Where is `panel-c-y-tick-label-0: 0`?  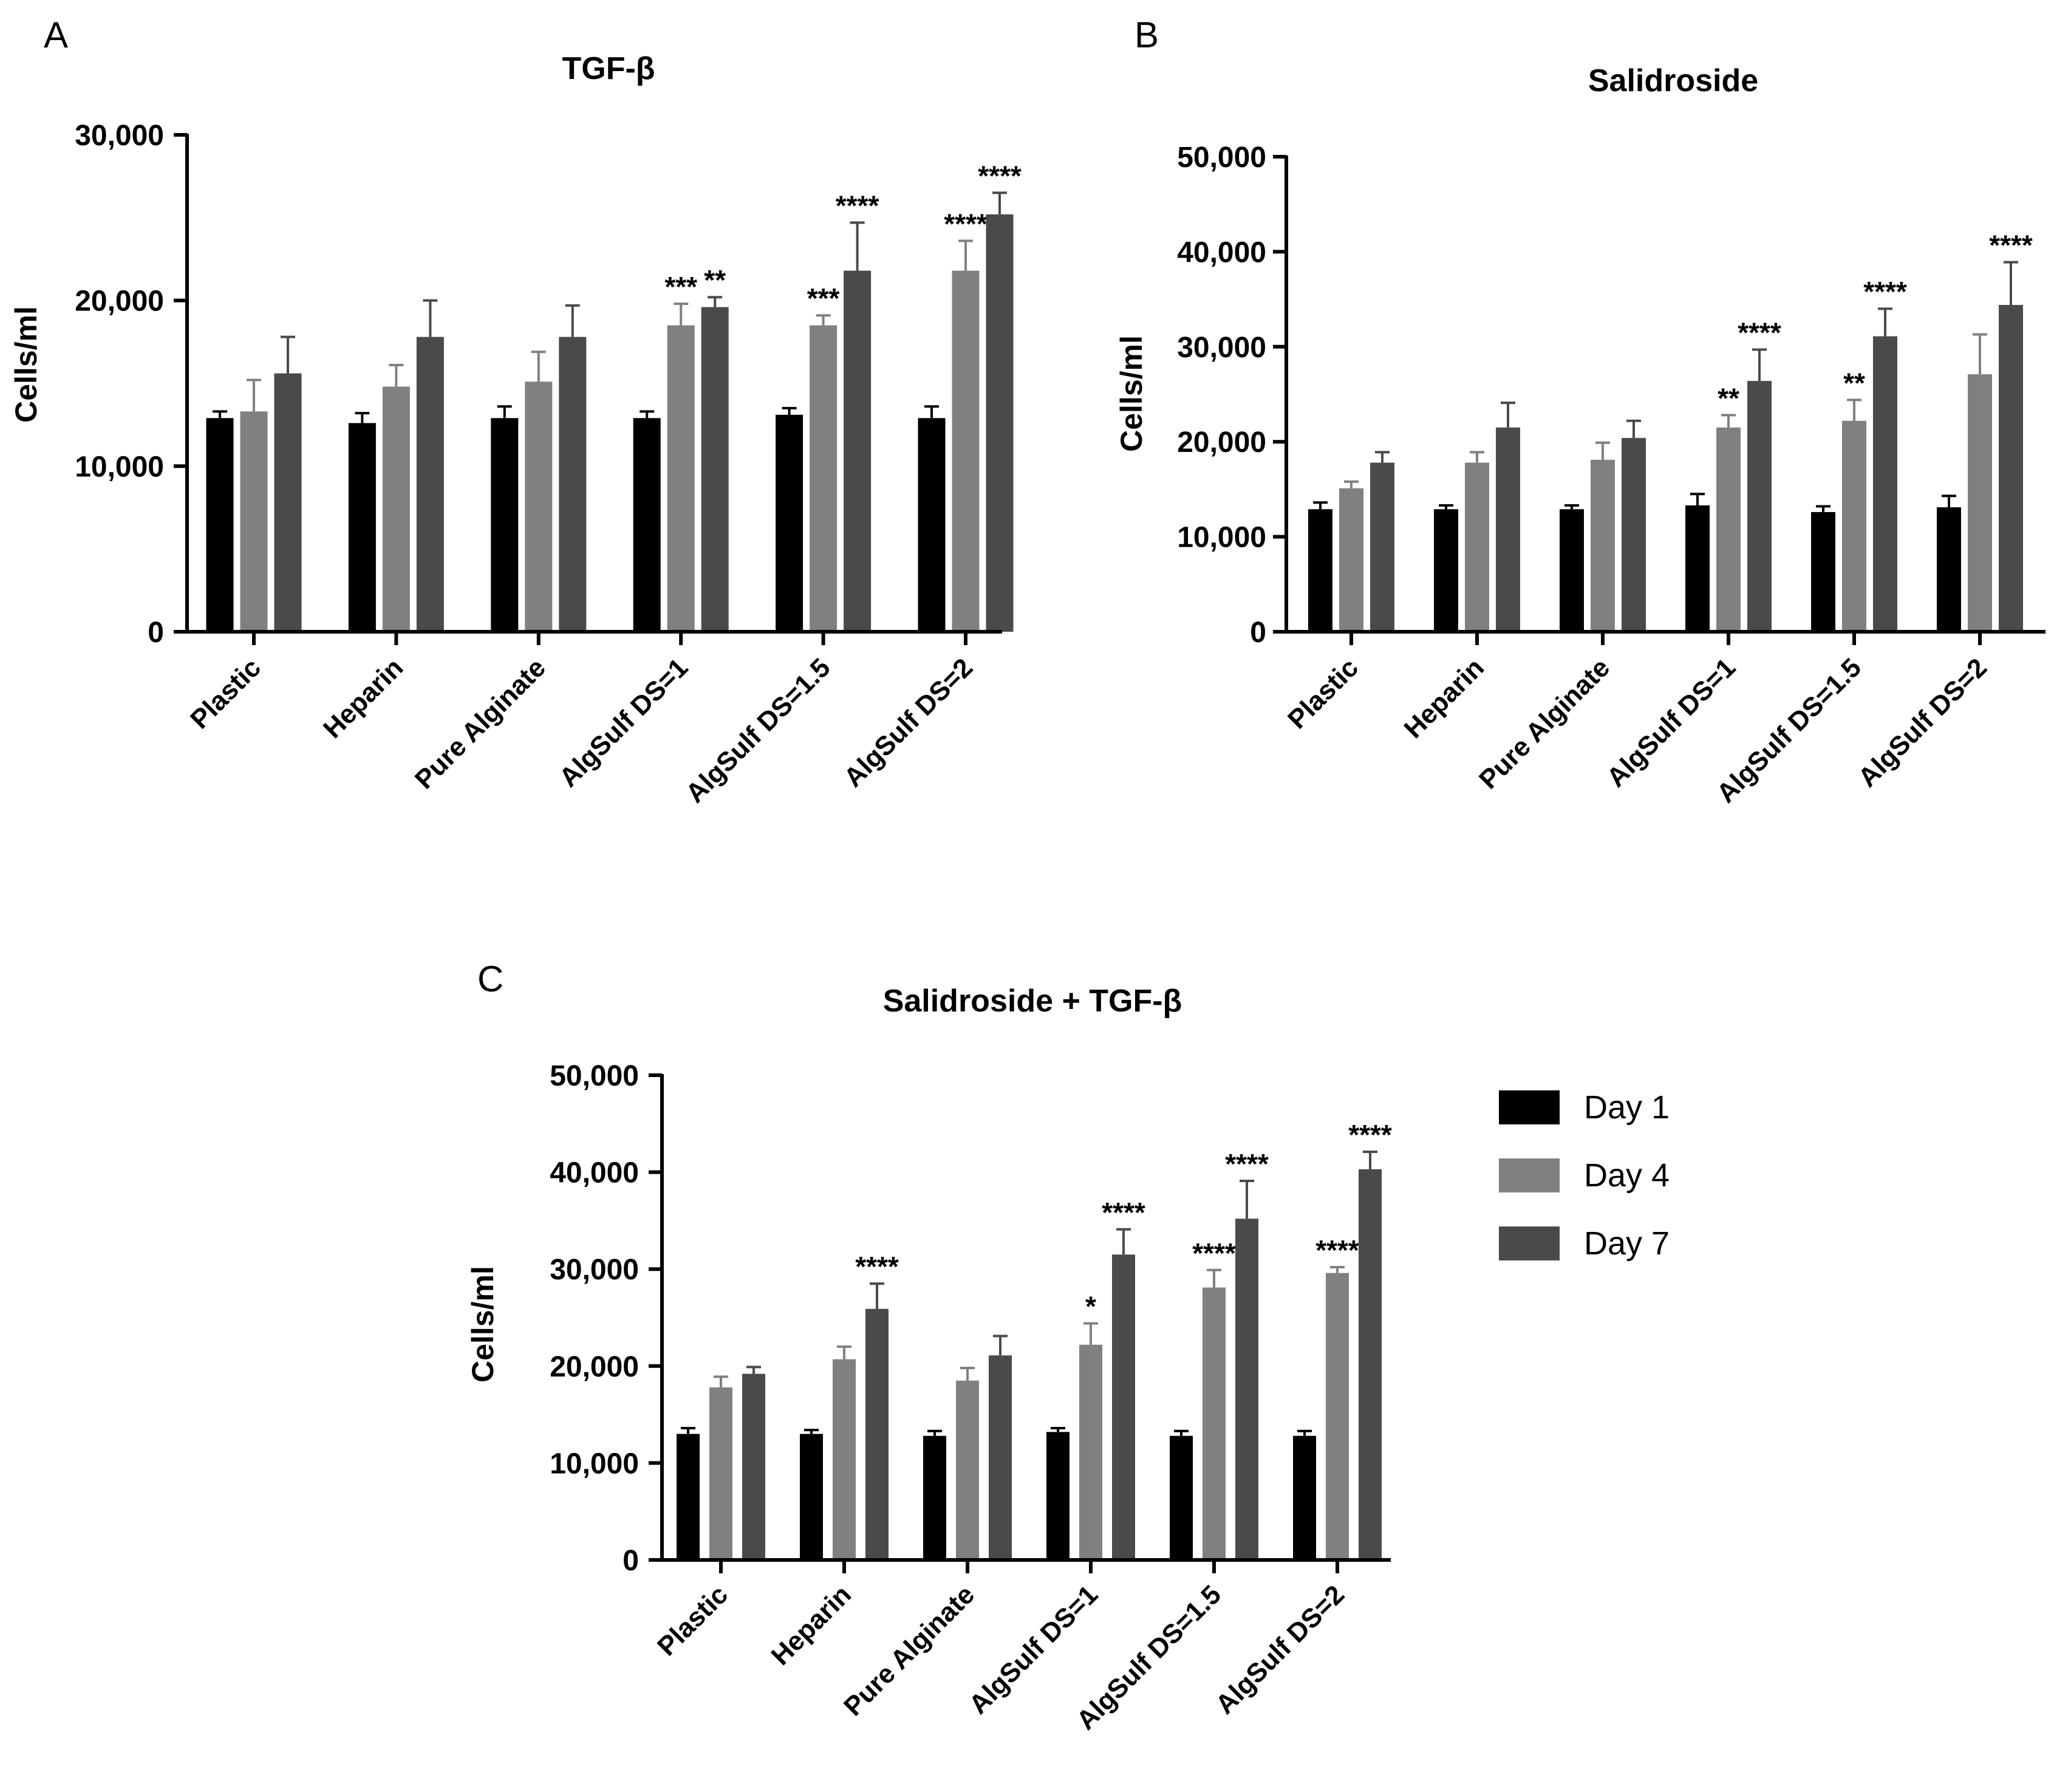
panel-c-y-tick-label-0: 0 is located at coordinates (631, 1561).